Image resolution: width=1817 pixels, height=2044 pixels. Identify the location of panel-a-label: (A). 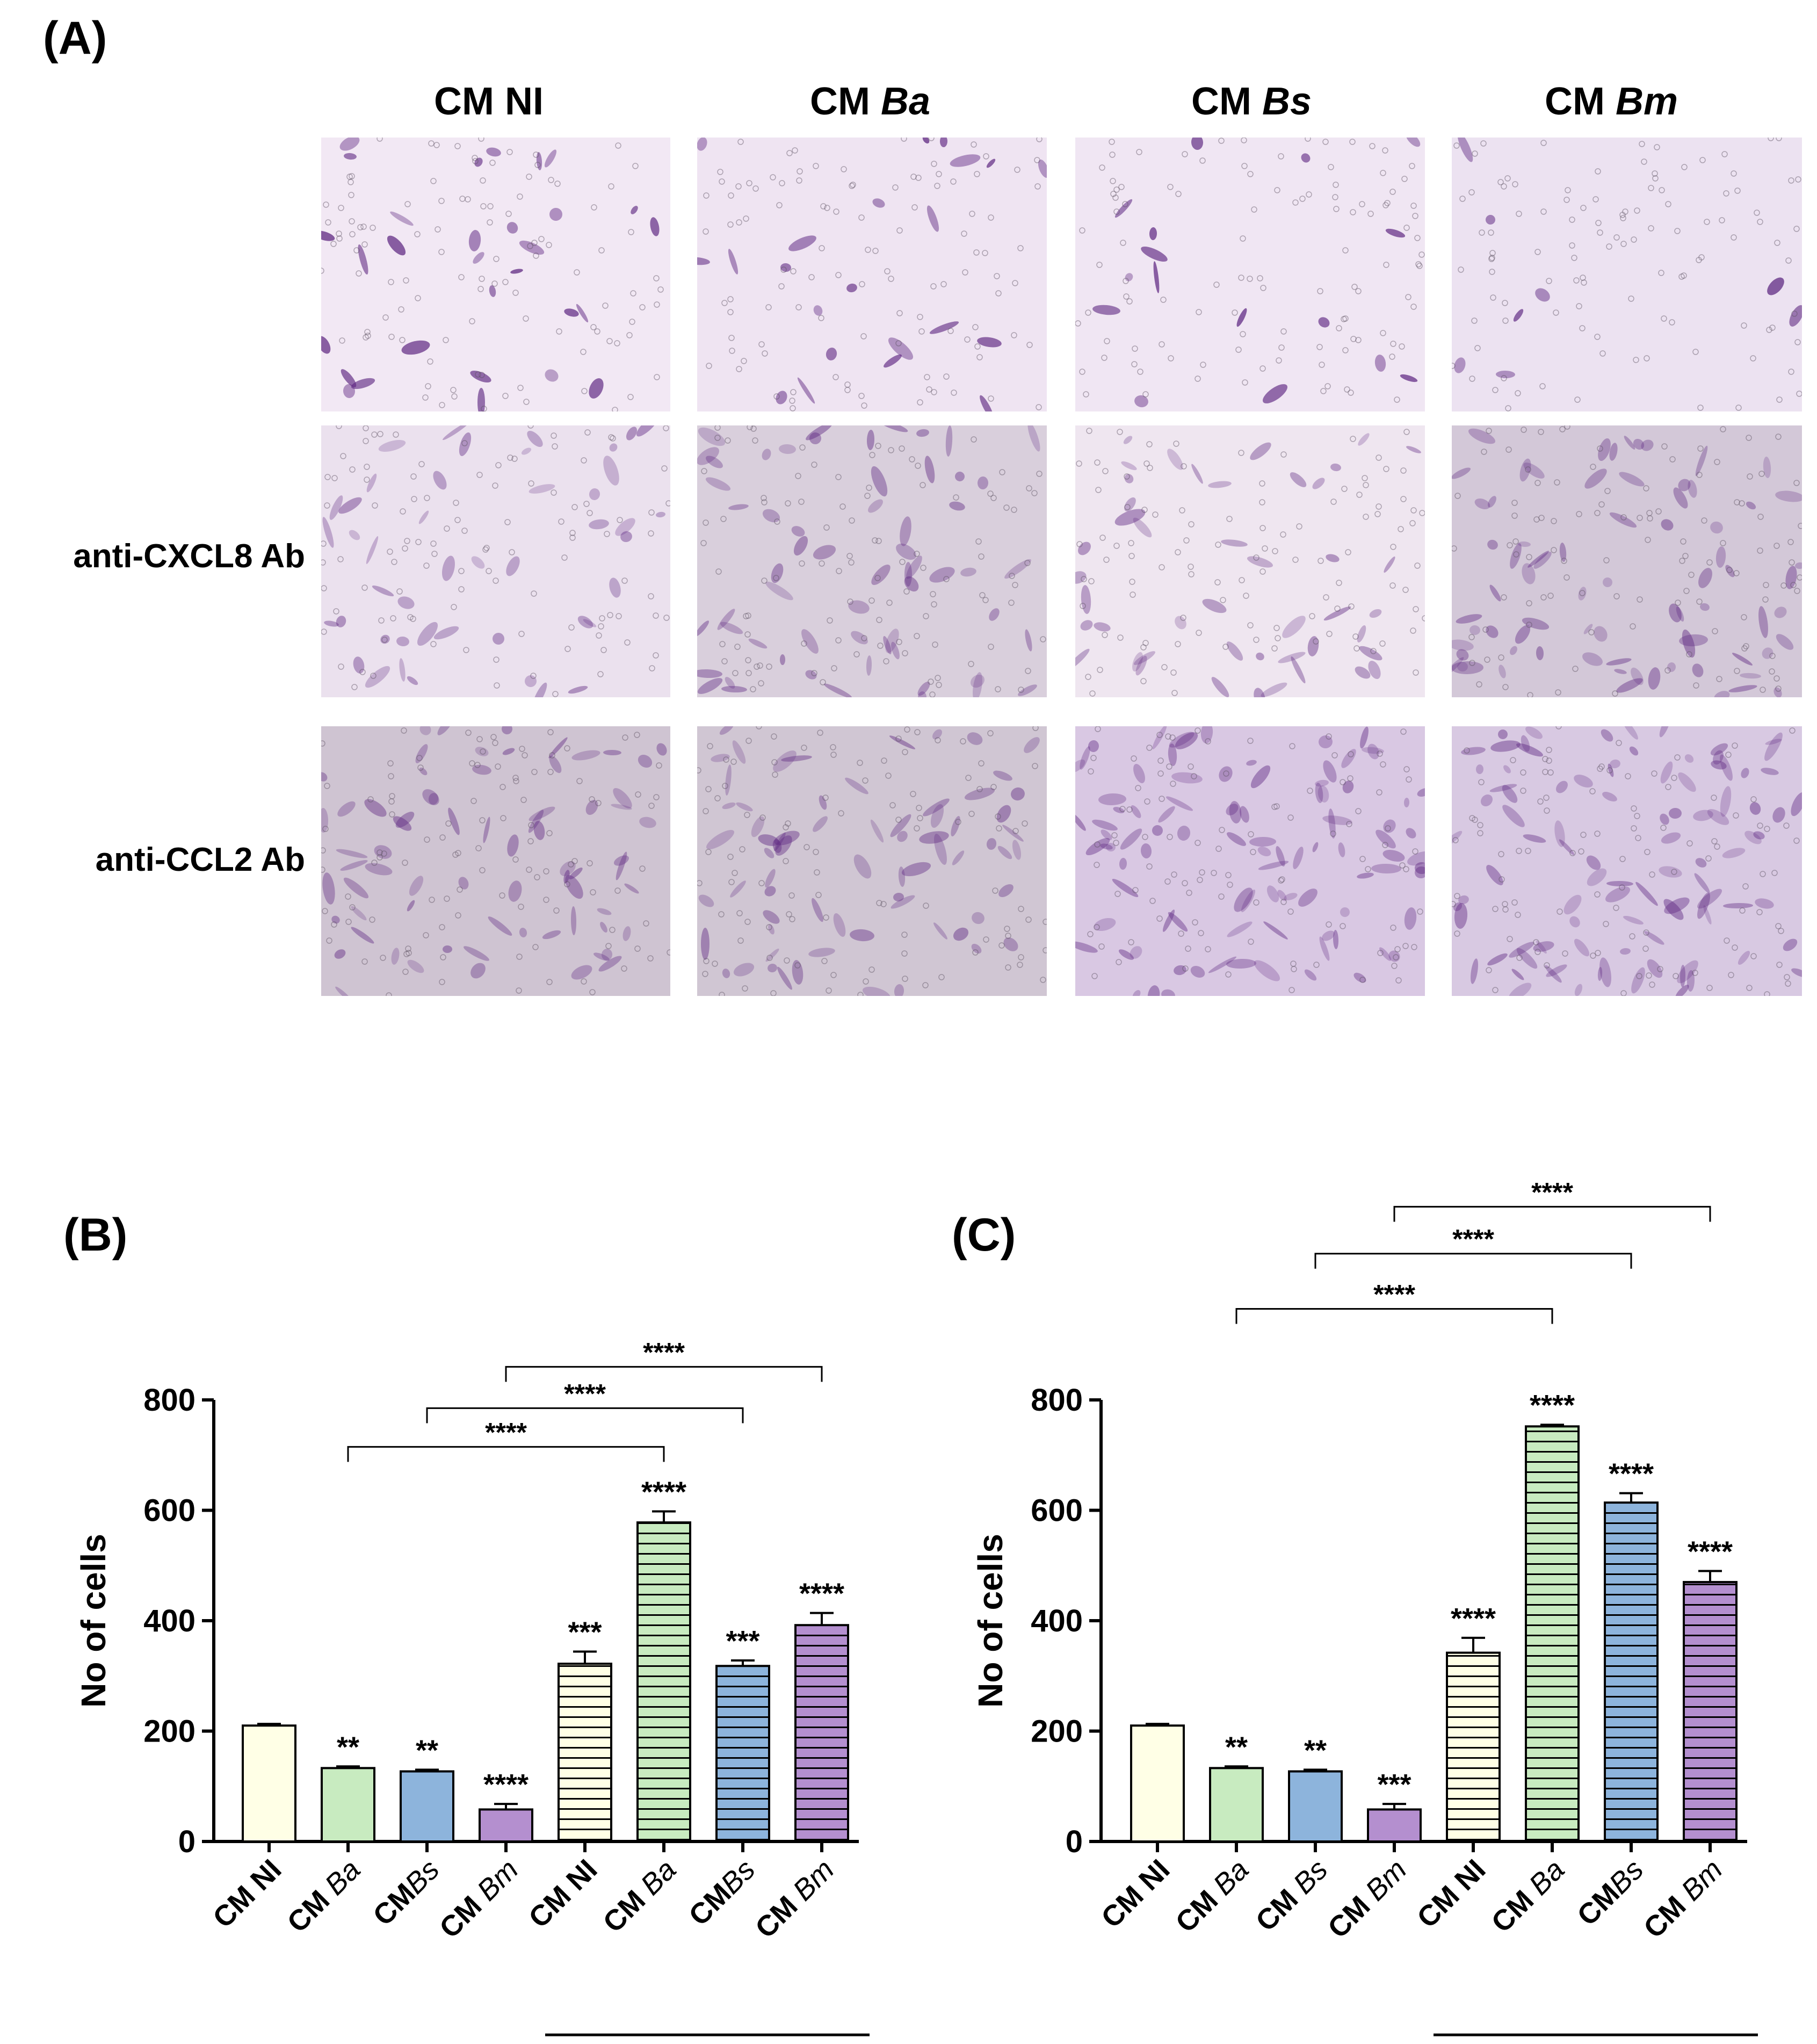
(75, 38).